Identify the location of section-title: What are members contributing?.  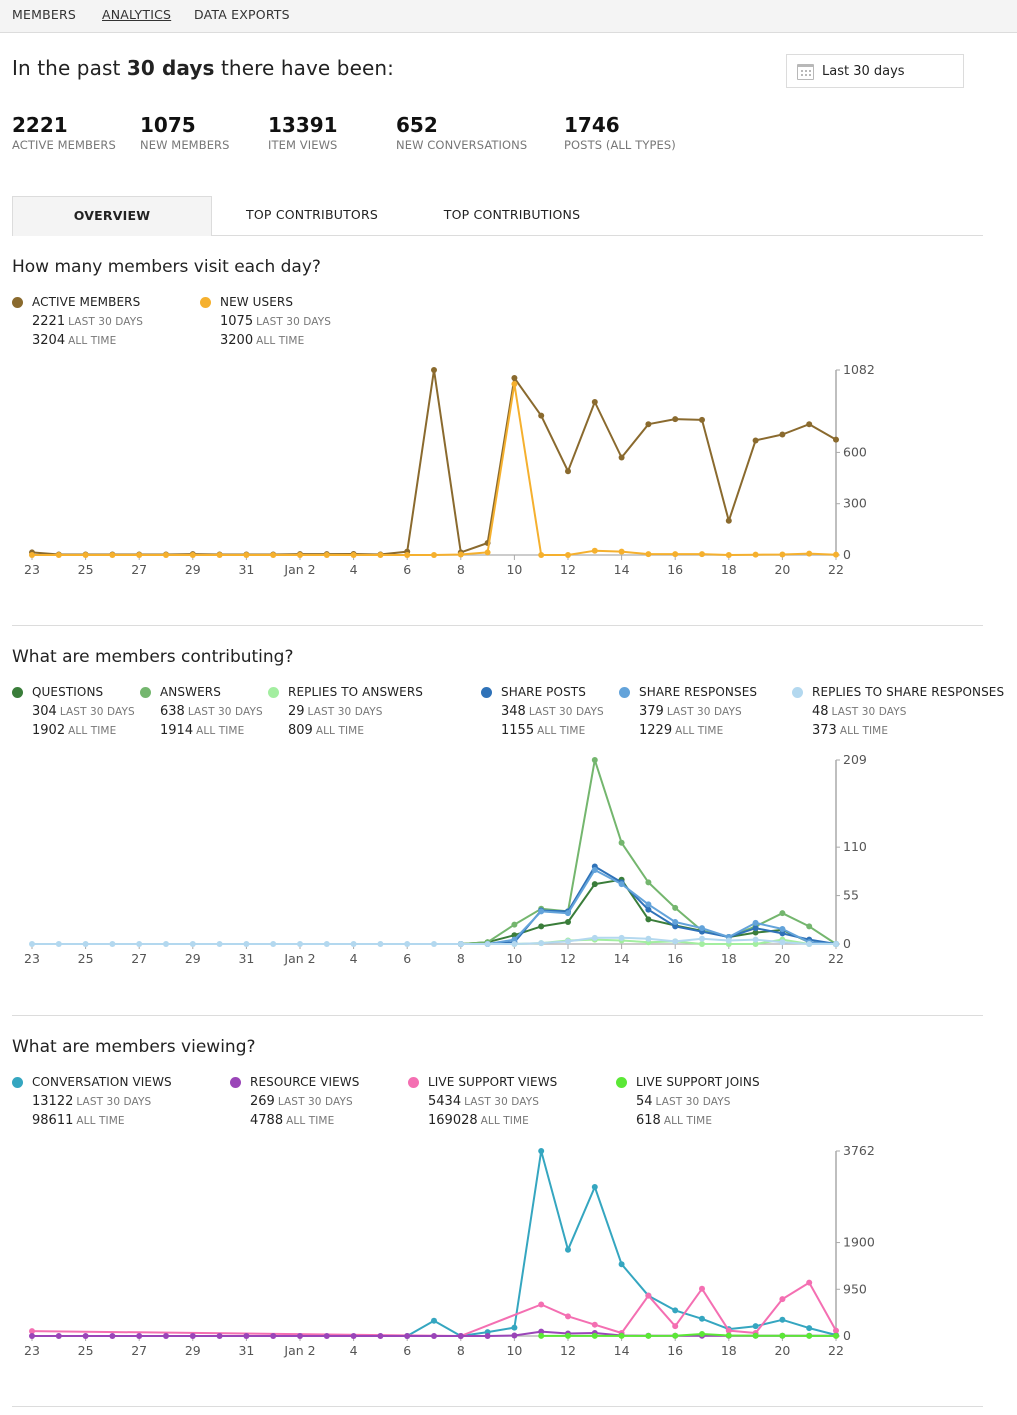
(153, 657).